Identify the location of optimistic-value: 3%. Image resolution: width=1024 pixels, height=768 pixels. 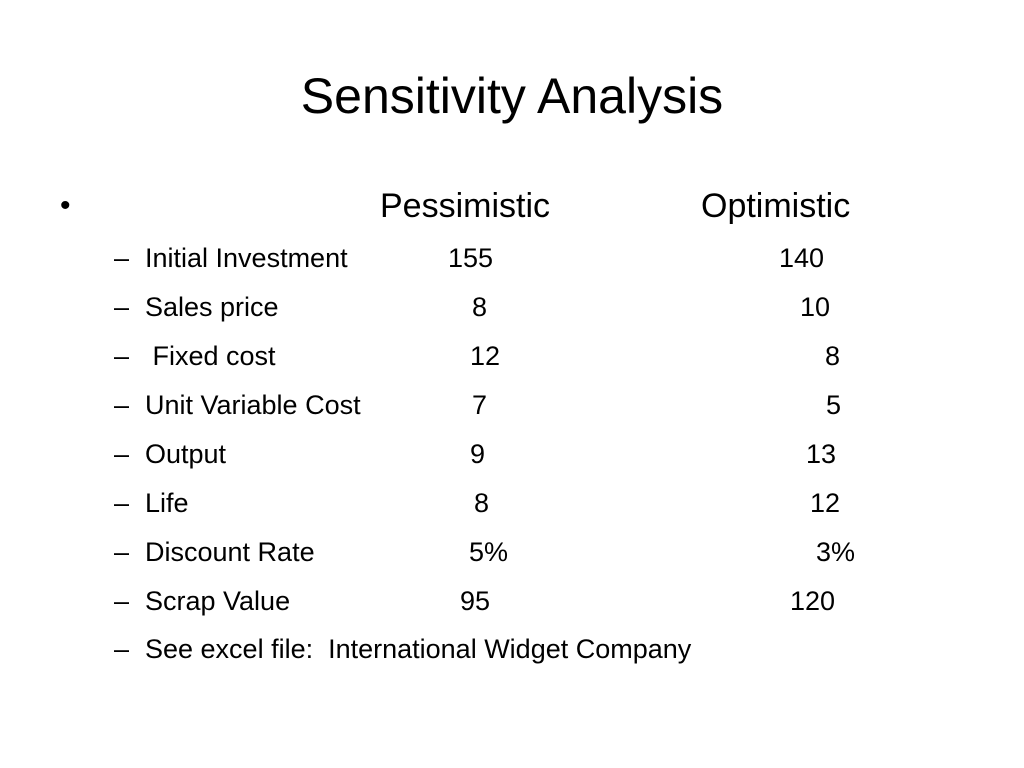
(836, 552).